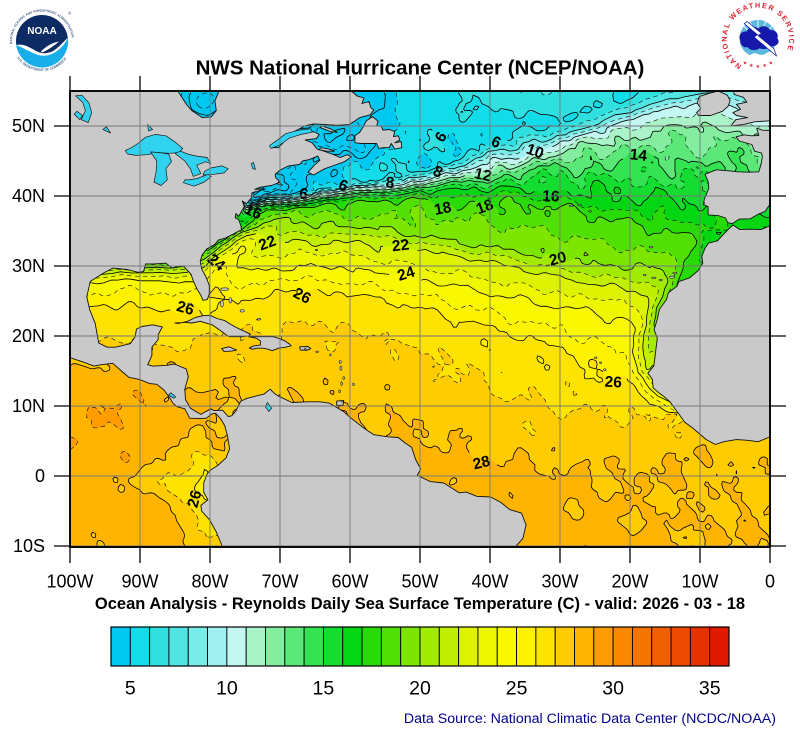  I want to click on svg-text: 70W, so click(279, 582).